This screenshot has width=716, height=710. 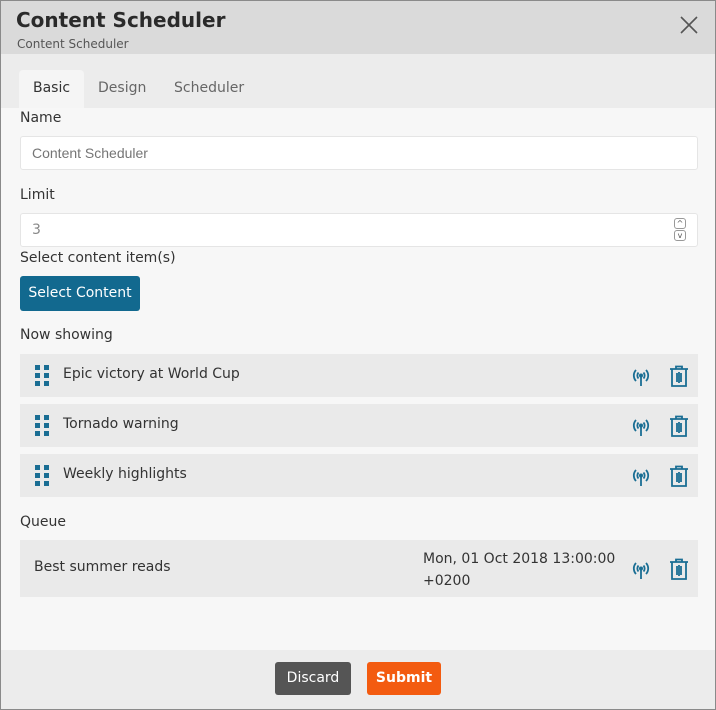 I want to click on discard-button: Discard, so click(x=313, y=678).